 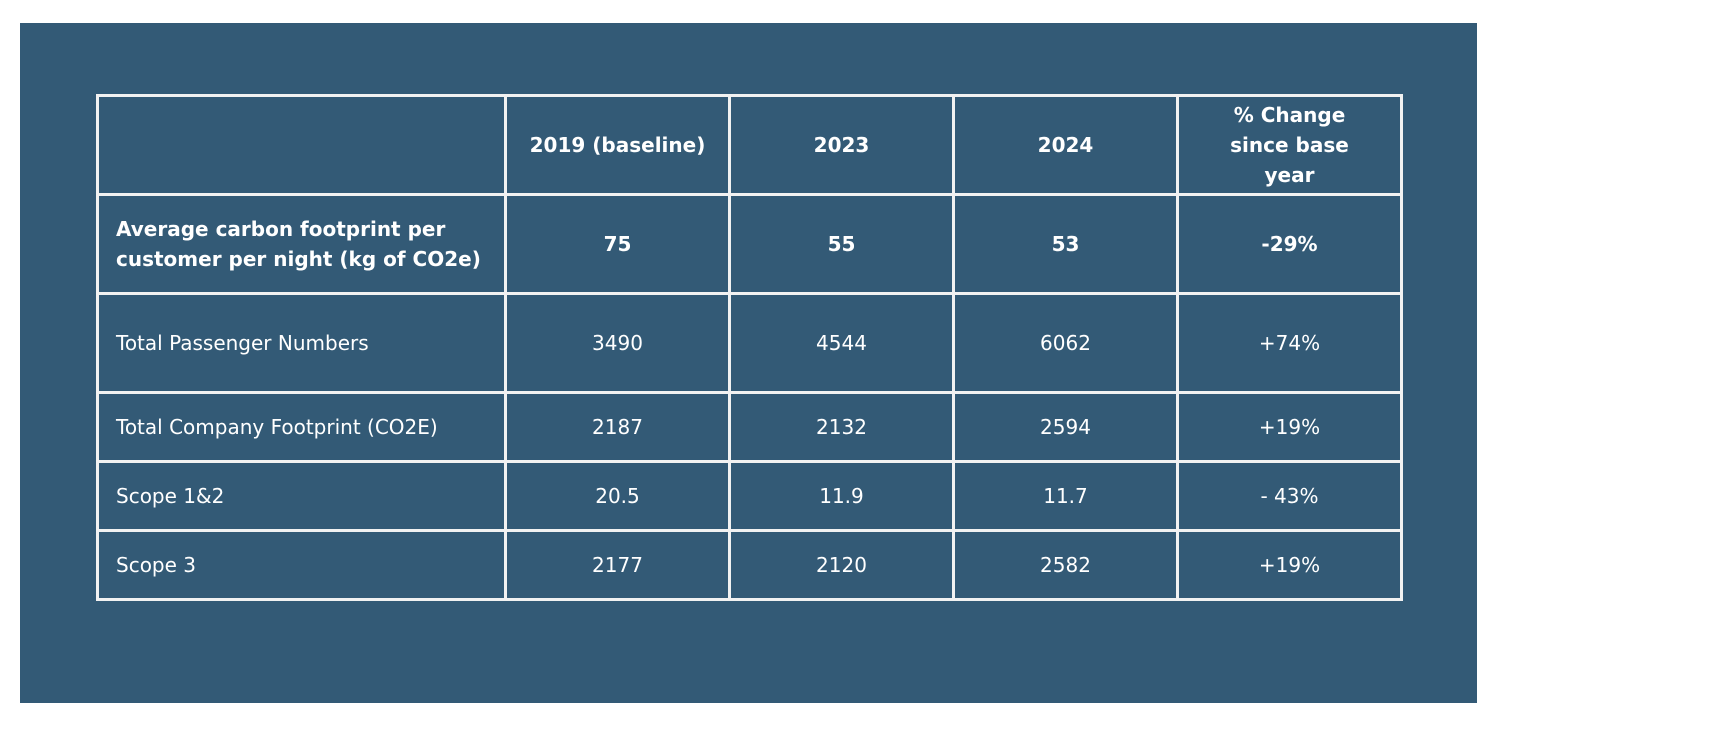 I want to click on table-cell: 6062, so click(x=1065, y=343).